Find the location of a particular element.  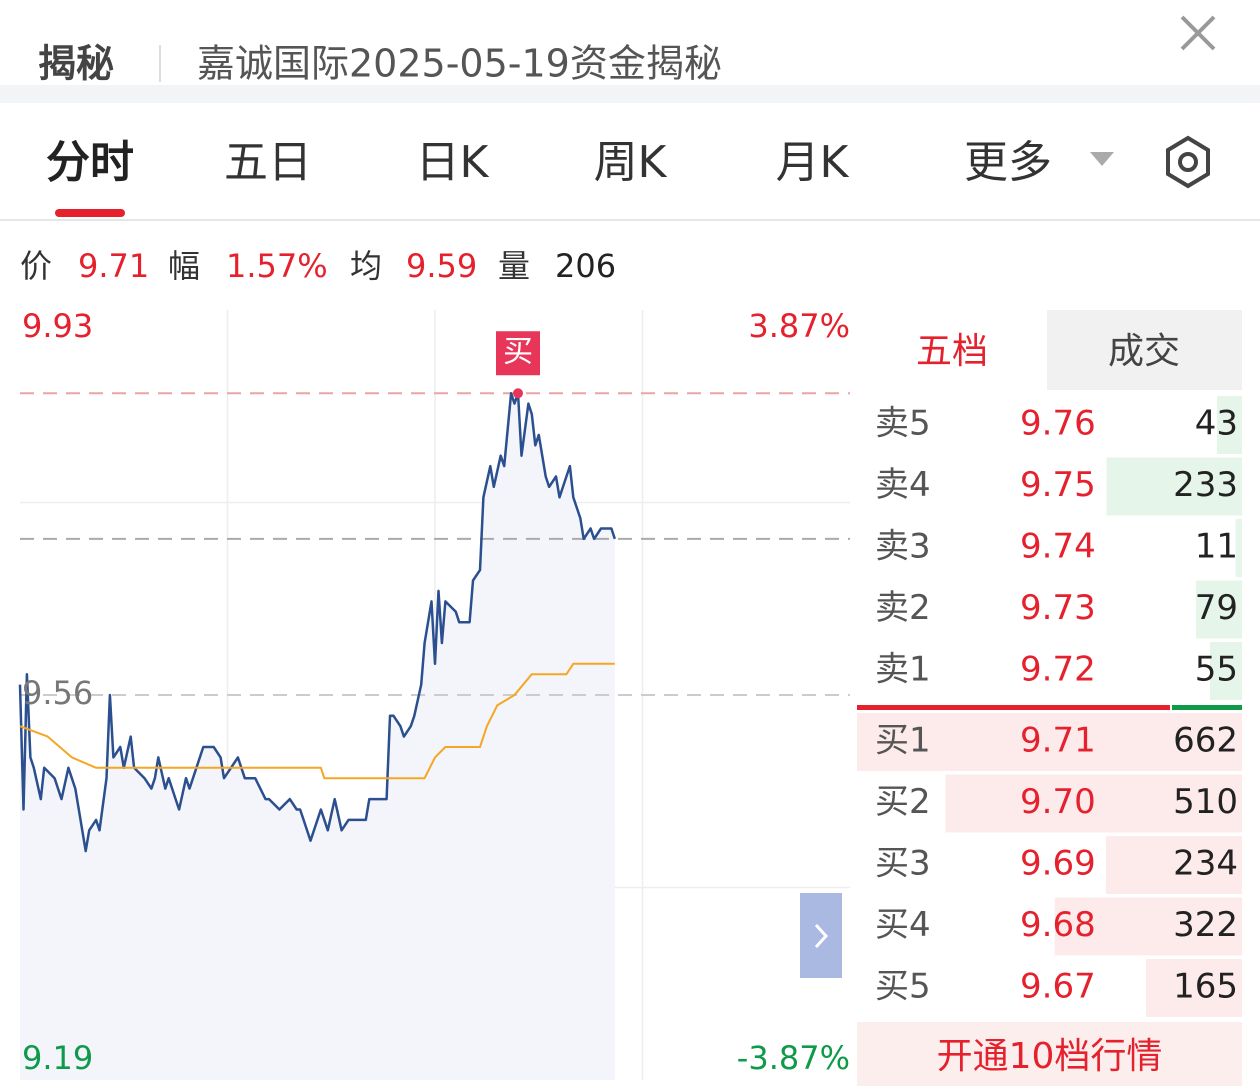

chevron is located at coordinates (821, 936).